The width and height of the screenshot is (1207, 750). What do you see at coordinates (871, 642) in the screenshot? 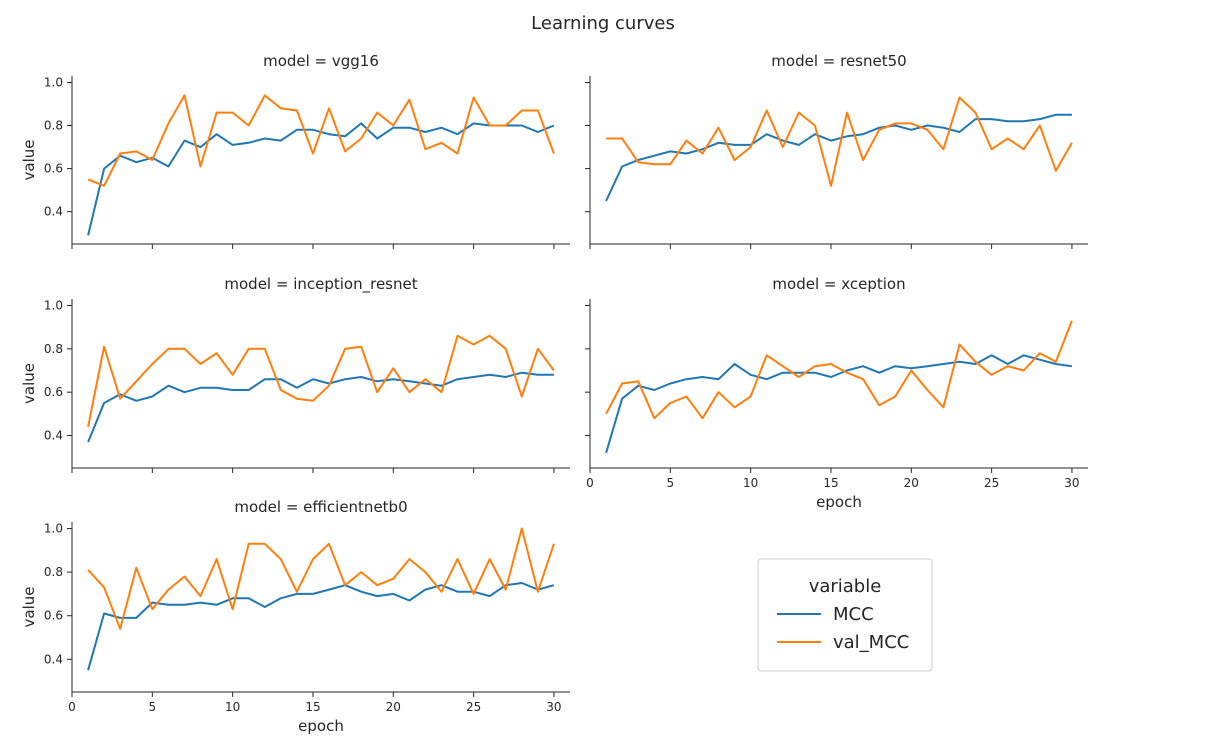
I see `legend-label-val-mcc: val_MCC` at bounding box center [871, 642].